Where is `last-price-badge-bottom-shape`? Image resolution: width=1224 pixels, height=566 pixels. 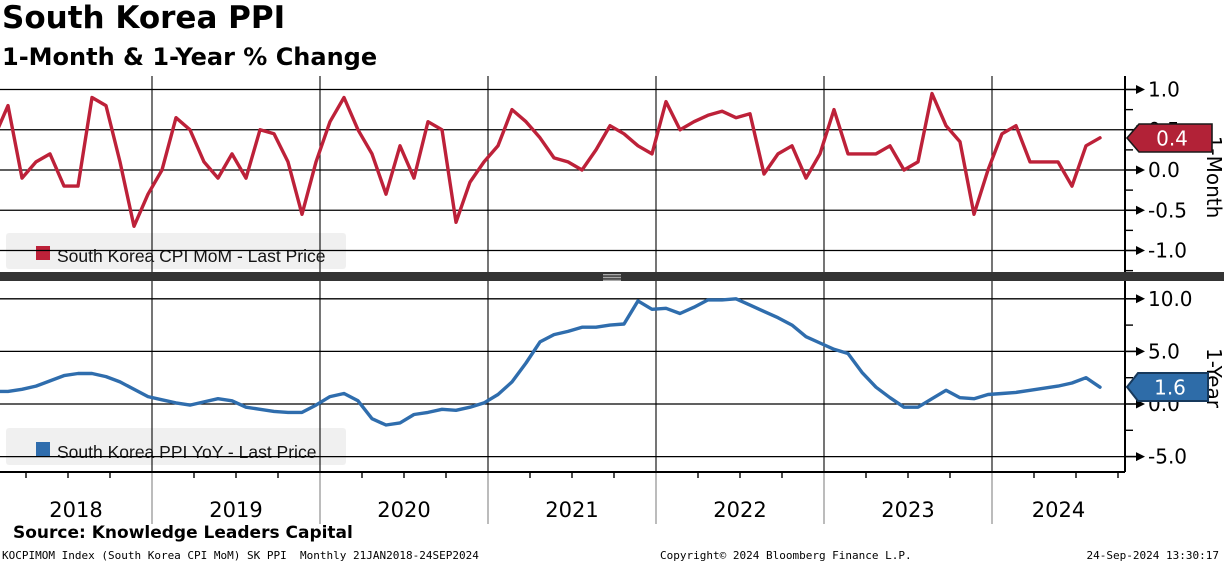 last-price-badge-bottom-shape is located at coordinates (1167, 387).